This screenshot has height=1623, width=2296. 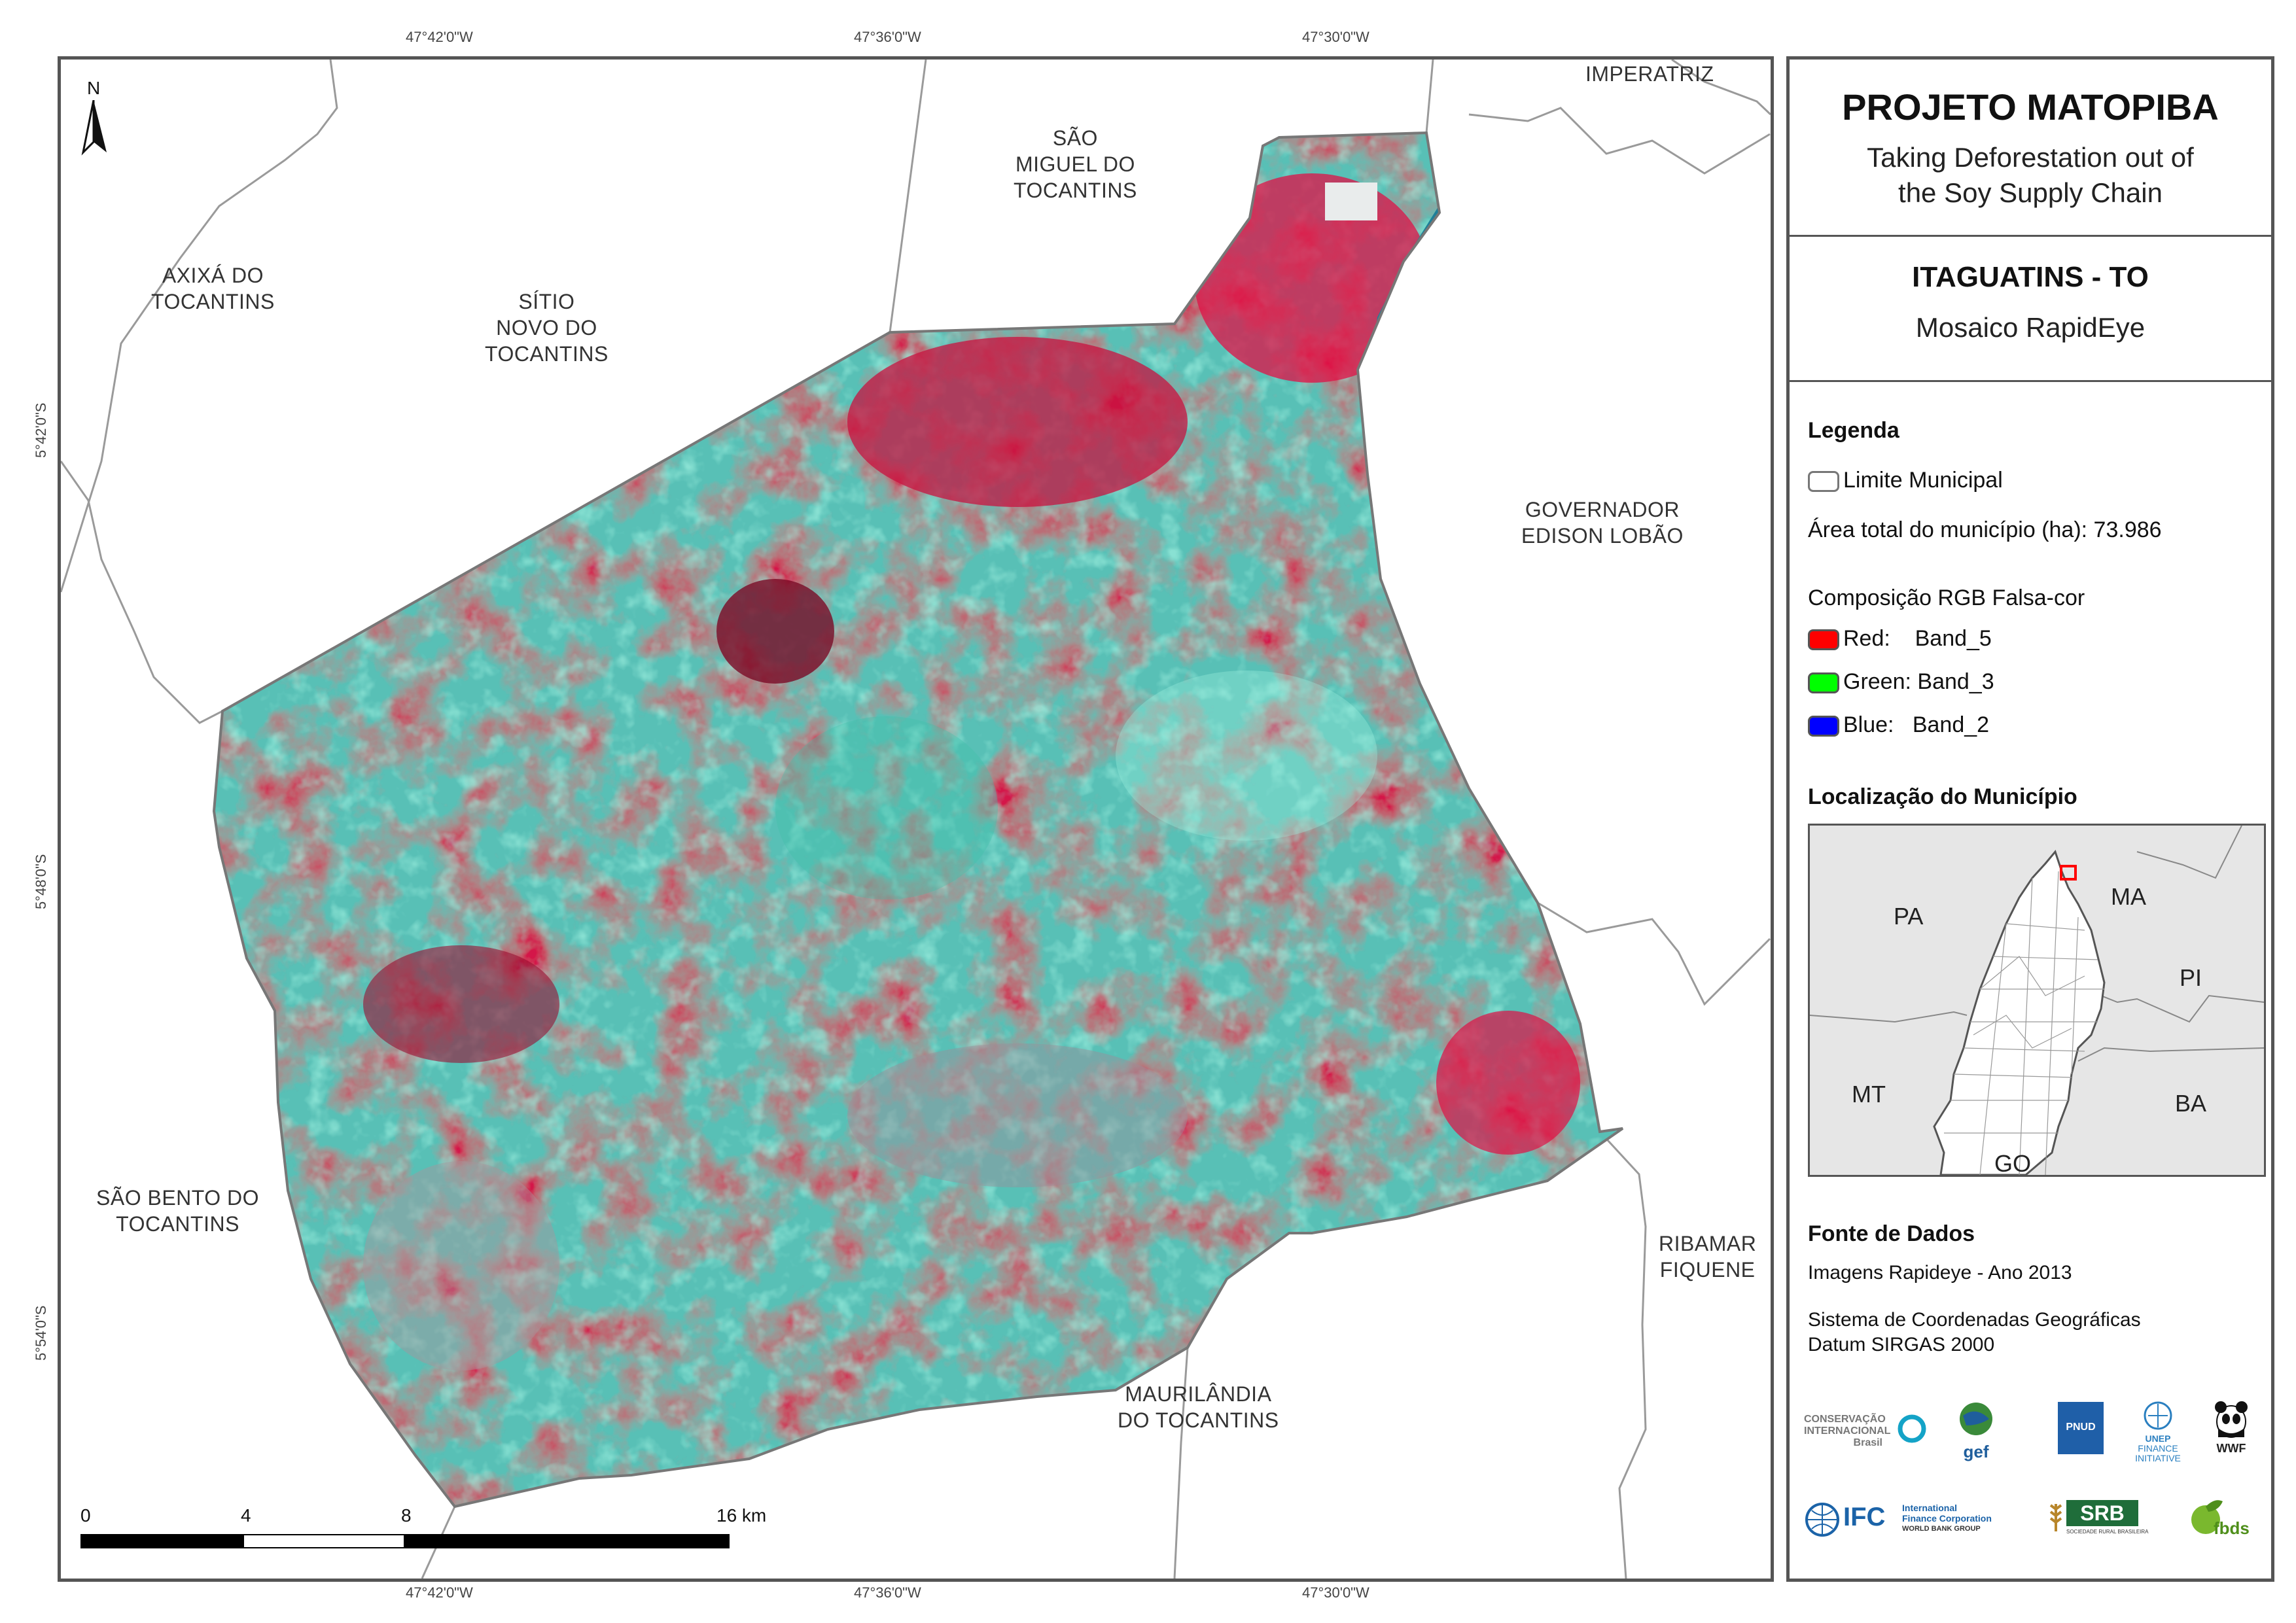 I want to click on coord-bottom-2: 47°36'0"W, so click(x=887, y=1592).